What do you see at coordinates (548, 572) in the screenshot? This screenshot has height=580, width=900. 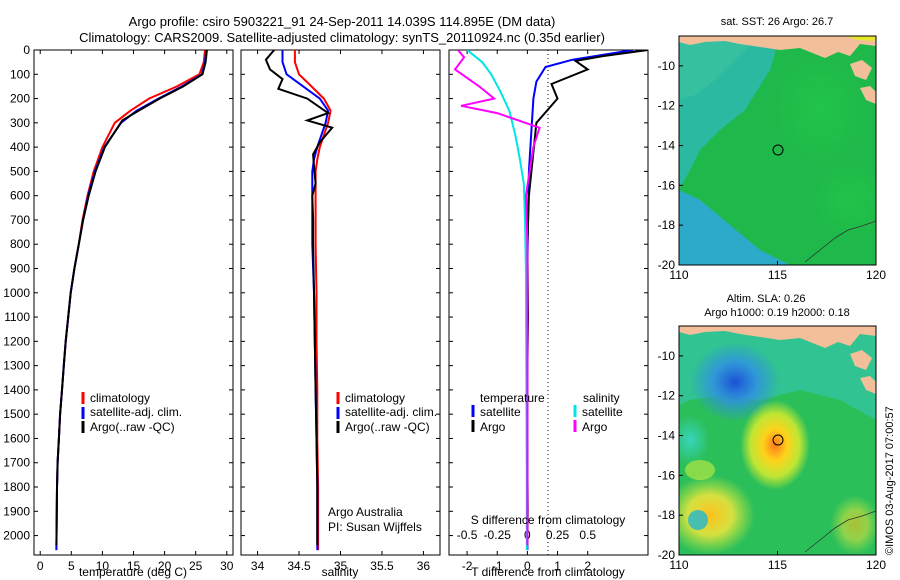 I see `t-difference-label: T difference from climatology` at bounding box center [548, 572].